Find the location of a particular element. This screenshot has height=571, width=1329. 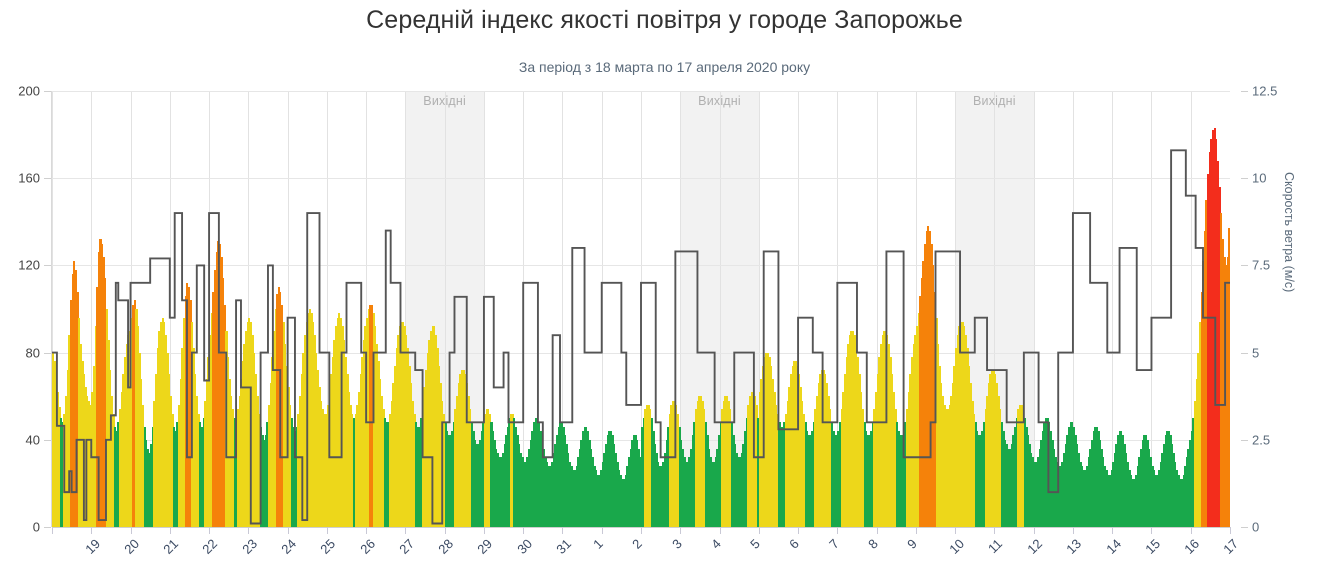

x-axis-tick-label: 10 is located at coordinates (956, 546).